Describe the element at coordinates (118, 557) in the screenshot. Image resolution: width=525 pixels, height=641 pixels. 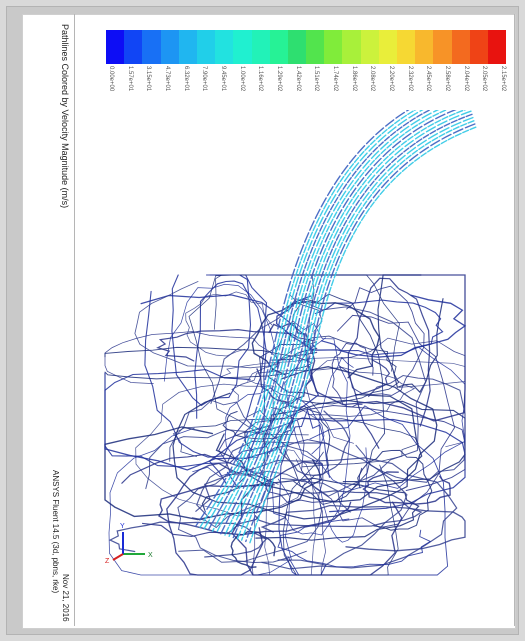
I see `z-axis-arrow` at that location.